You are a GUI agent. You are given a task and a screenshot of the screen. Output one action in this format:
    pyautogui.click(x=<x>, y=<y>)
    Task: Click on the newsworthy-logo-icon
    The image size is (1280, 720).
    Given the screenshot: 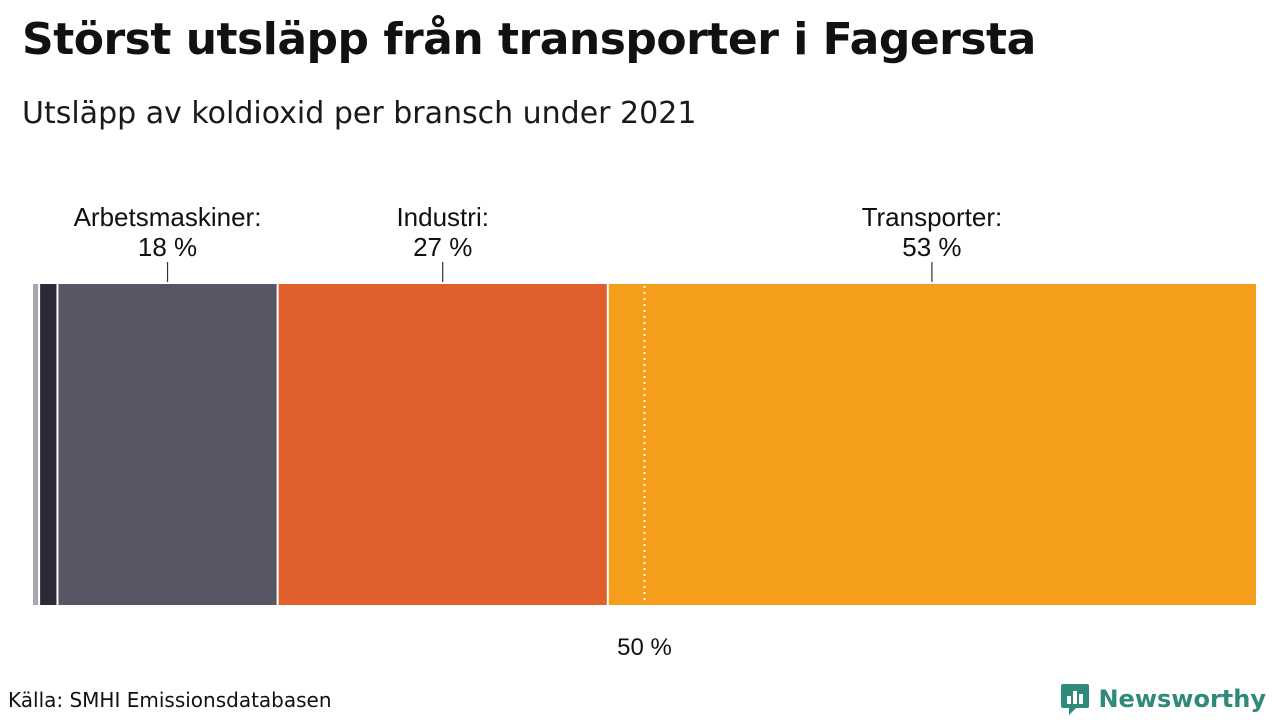 What is the action you would take?
    pyautogui.click(x=1075, y=699)
    